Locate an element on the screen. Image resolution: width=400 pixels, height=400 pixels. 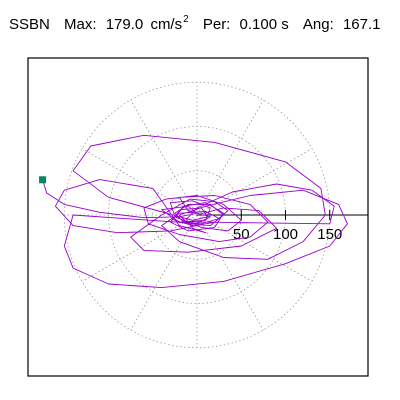
period-label: Per: is located at coordinates (216, 24).